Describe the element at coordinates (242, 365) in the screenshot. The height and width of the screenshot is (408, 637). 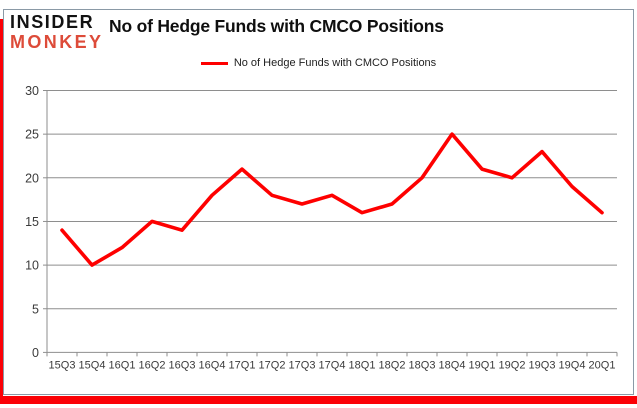
I see `x-axis-tick-label: 17Q1` at that location.